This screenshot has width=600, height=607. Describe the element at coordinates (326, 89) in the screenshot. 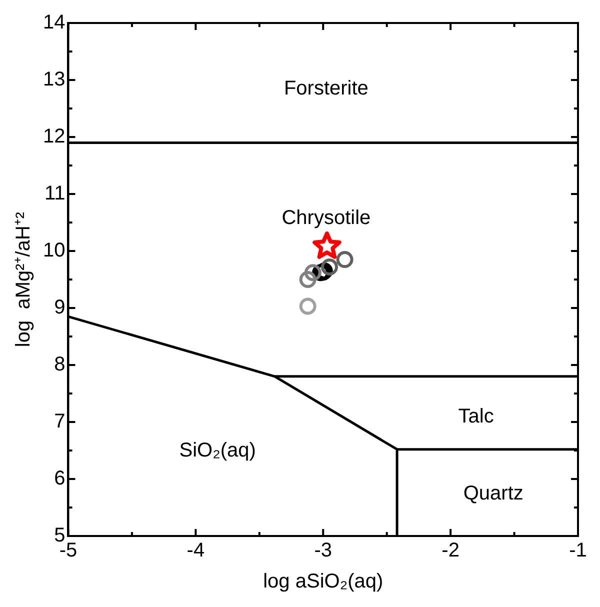

I see `annotation: Forsterite` at that location.